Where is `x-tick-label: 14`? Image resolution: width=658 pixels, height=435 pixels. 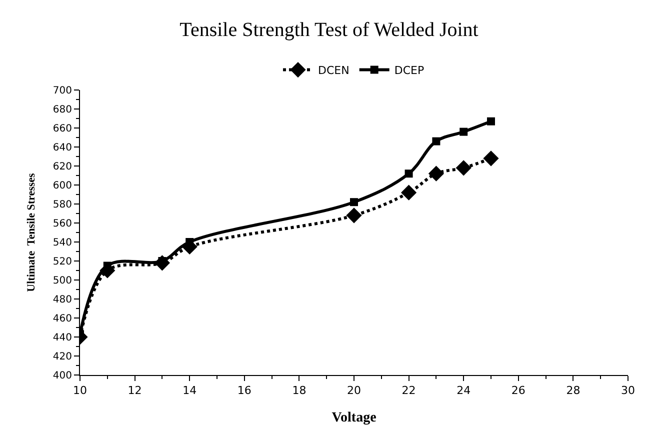 x-tick-label: 14 is located at coordinates (189, 391).